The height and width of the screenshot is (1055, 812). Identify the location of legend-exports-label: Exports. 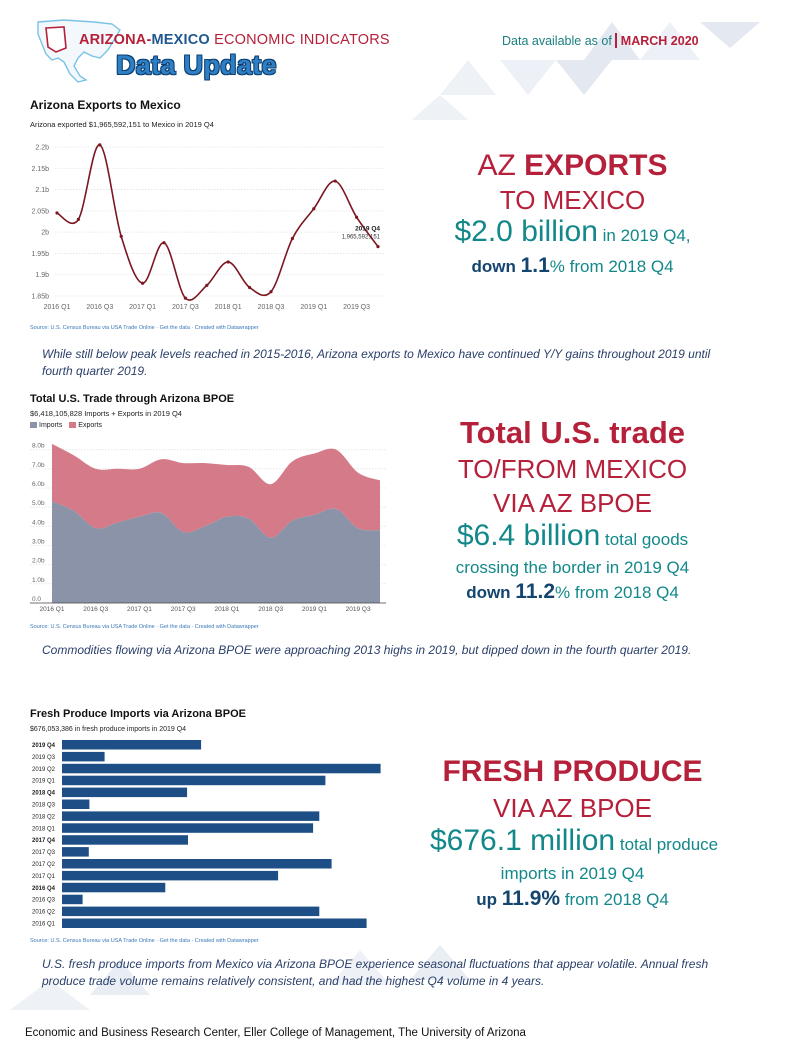
(90, 425).